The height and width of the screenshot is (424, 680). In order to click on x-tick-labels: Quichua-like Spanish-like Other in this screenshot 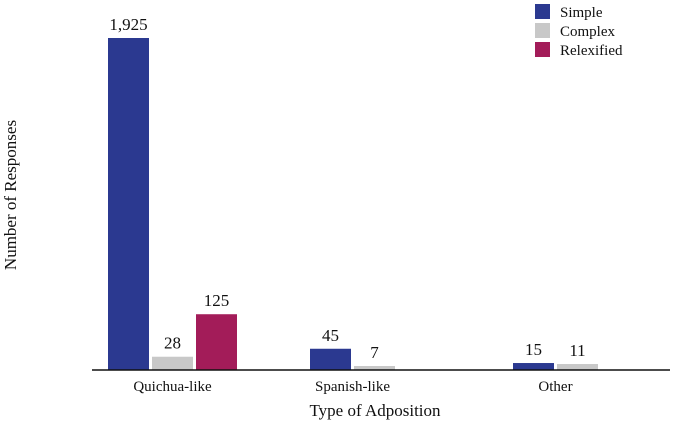, I will do `click(352, 387)`.